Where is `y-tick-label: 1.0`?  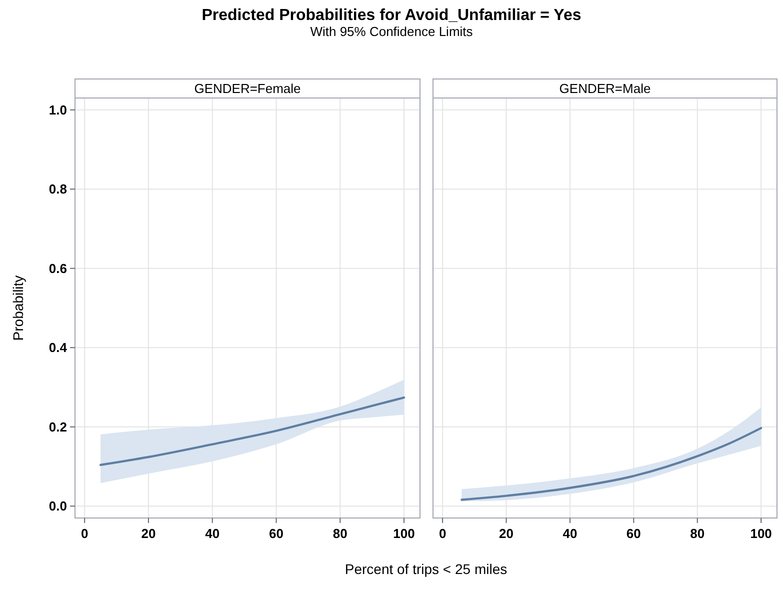
y-tick-label: 1.0 is located at coordinates (57, 110).